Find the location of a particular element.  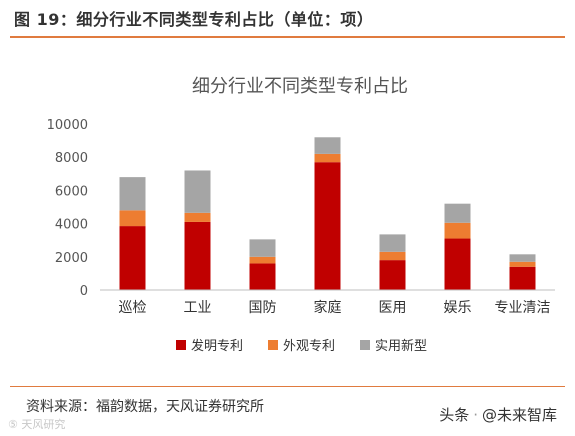

top-rule is located at coordinates (287, 37).